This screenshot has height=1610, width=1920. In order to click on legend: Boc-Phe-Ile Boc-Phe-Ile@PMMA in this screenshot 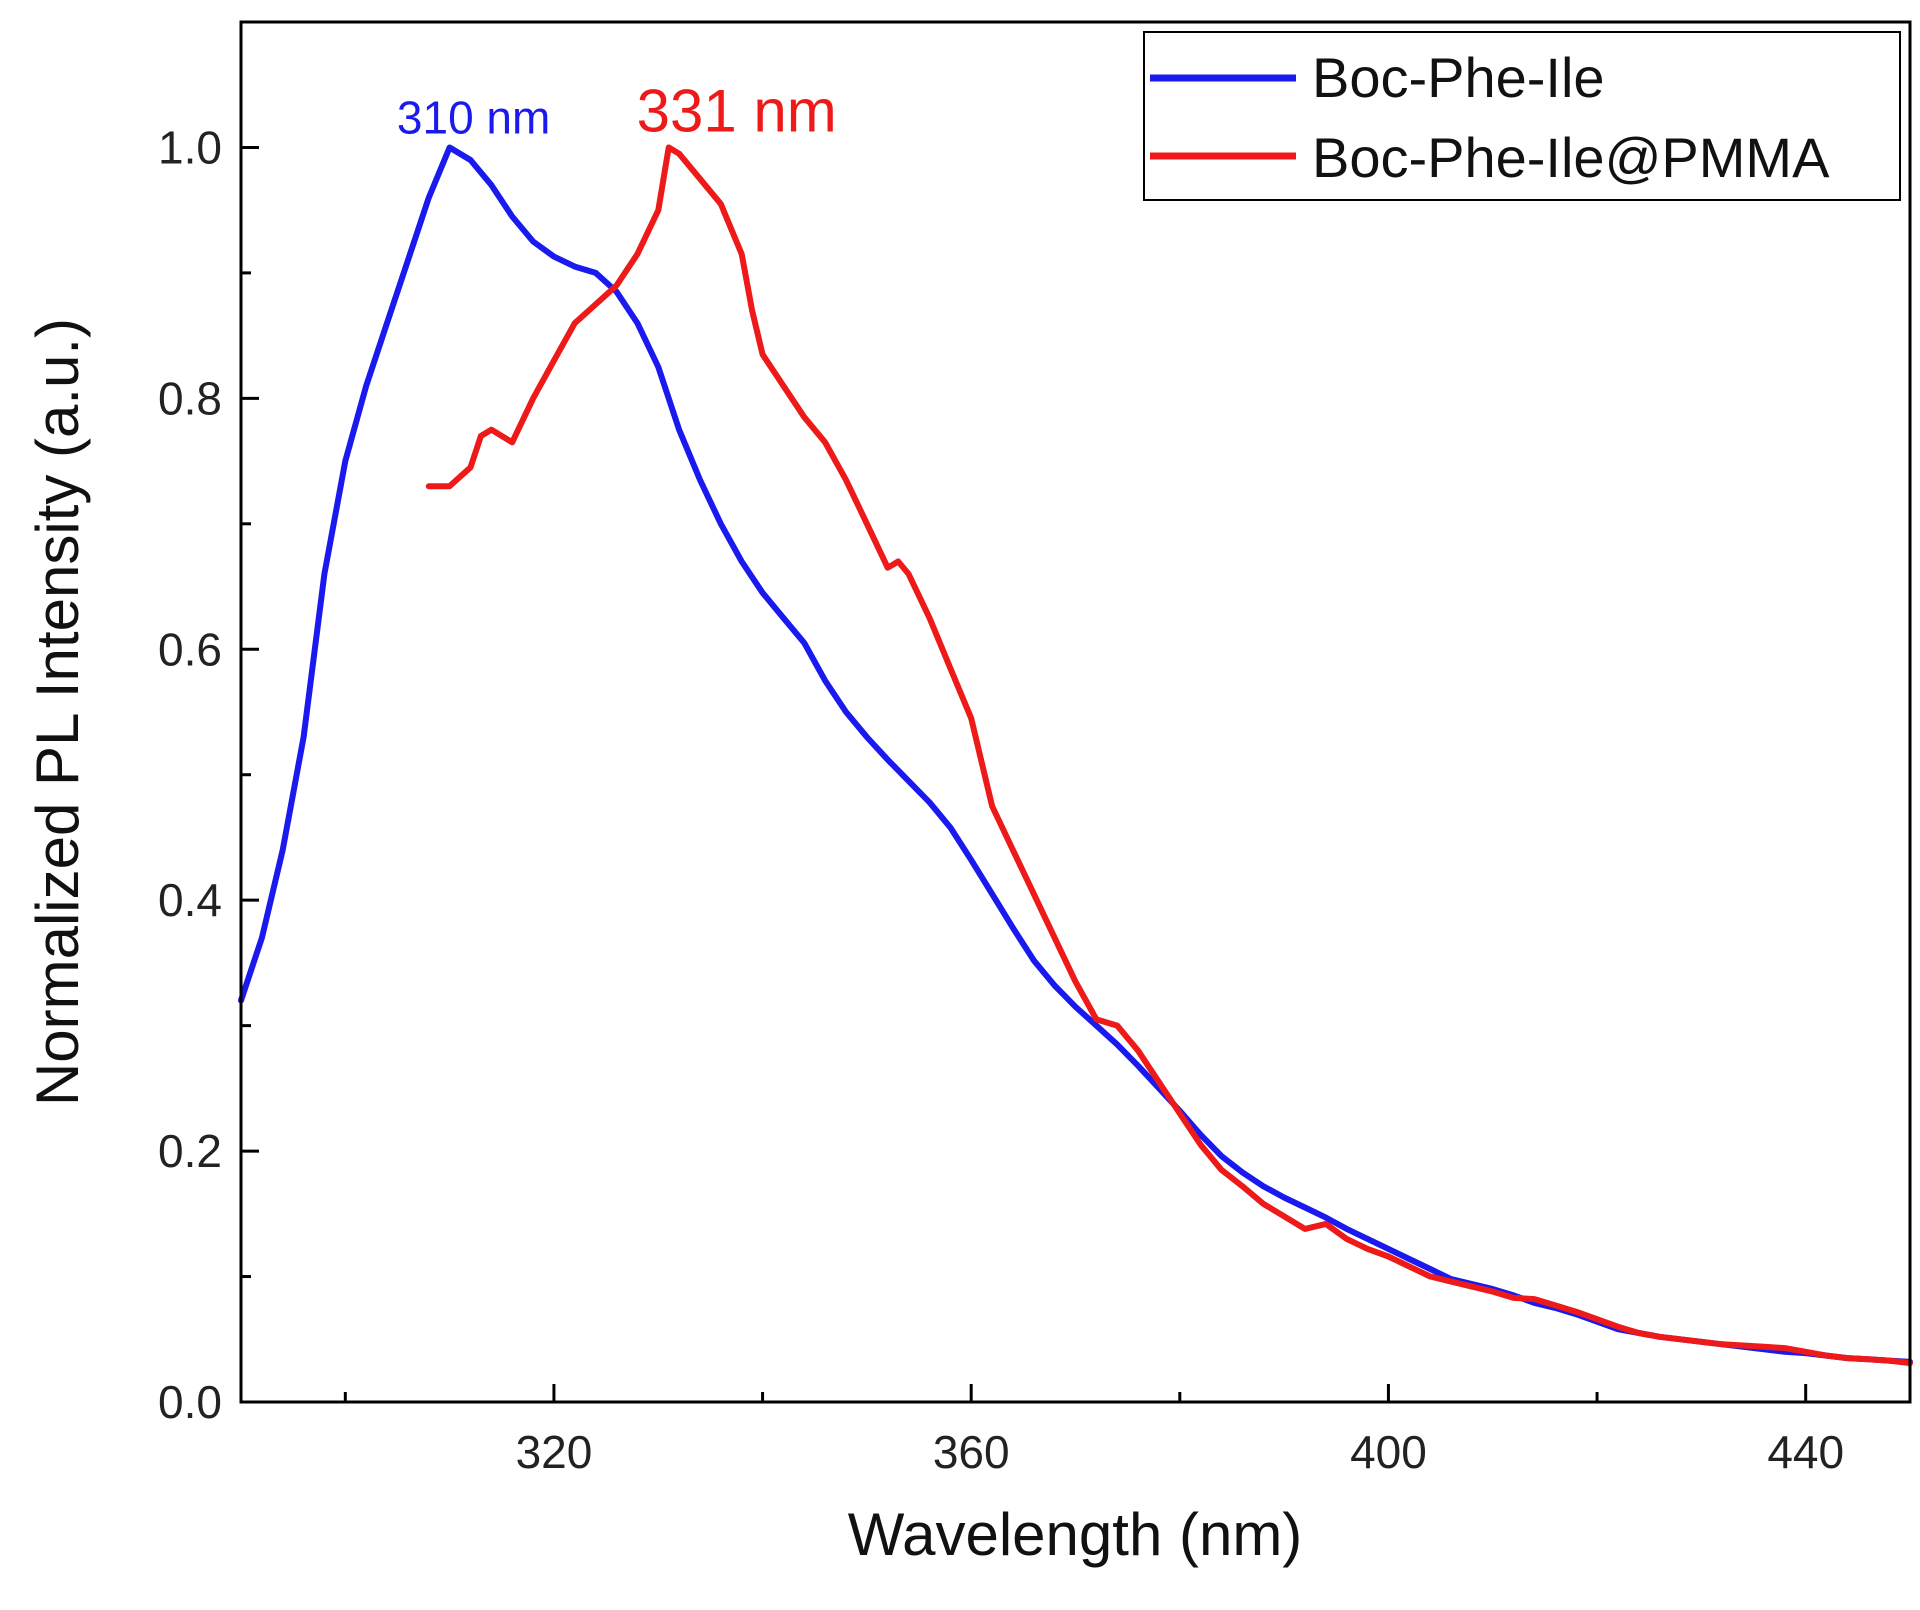, I will do `click(1522, 116)`.